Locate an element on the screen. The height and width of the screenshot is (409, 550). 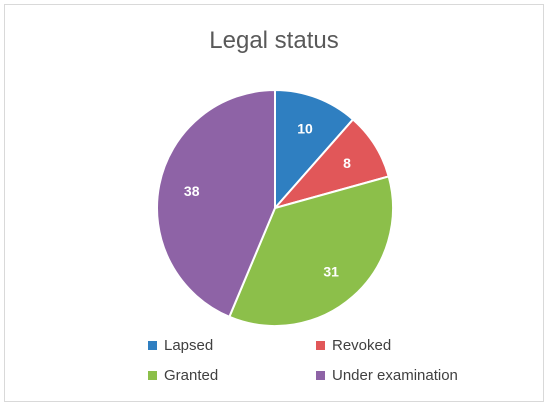
data-label-under-examination: 38 is located at coordinates (192, 191).